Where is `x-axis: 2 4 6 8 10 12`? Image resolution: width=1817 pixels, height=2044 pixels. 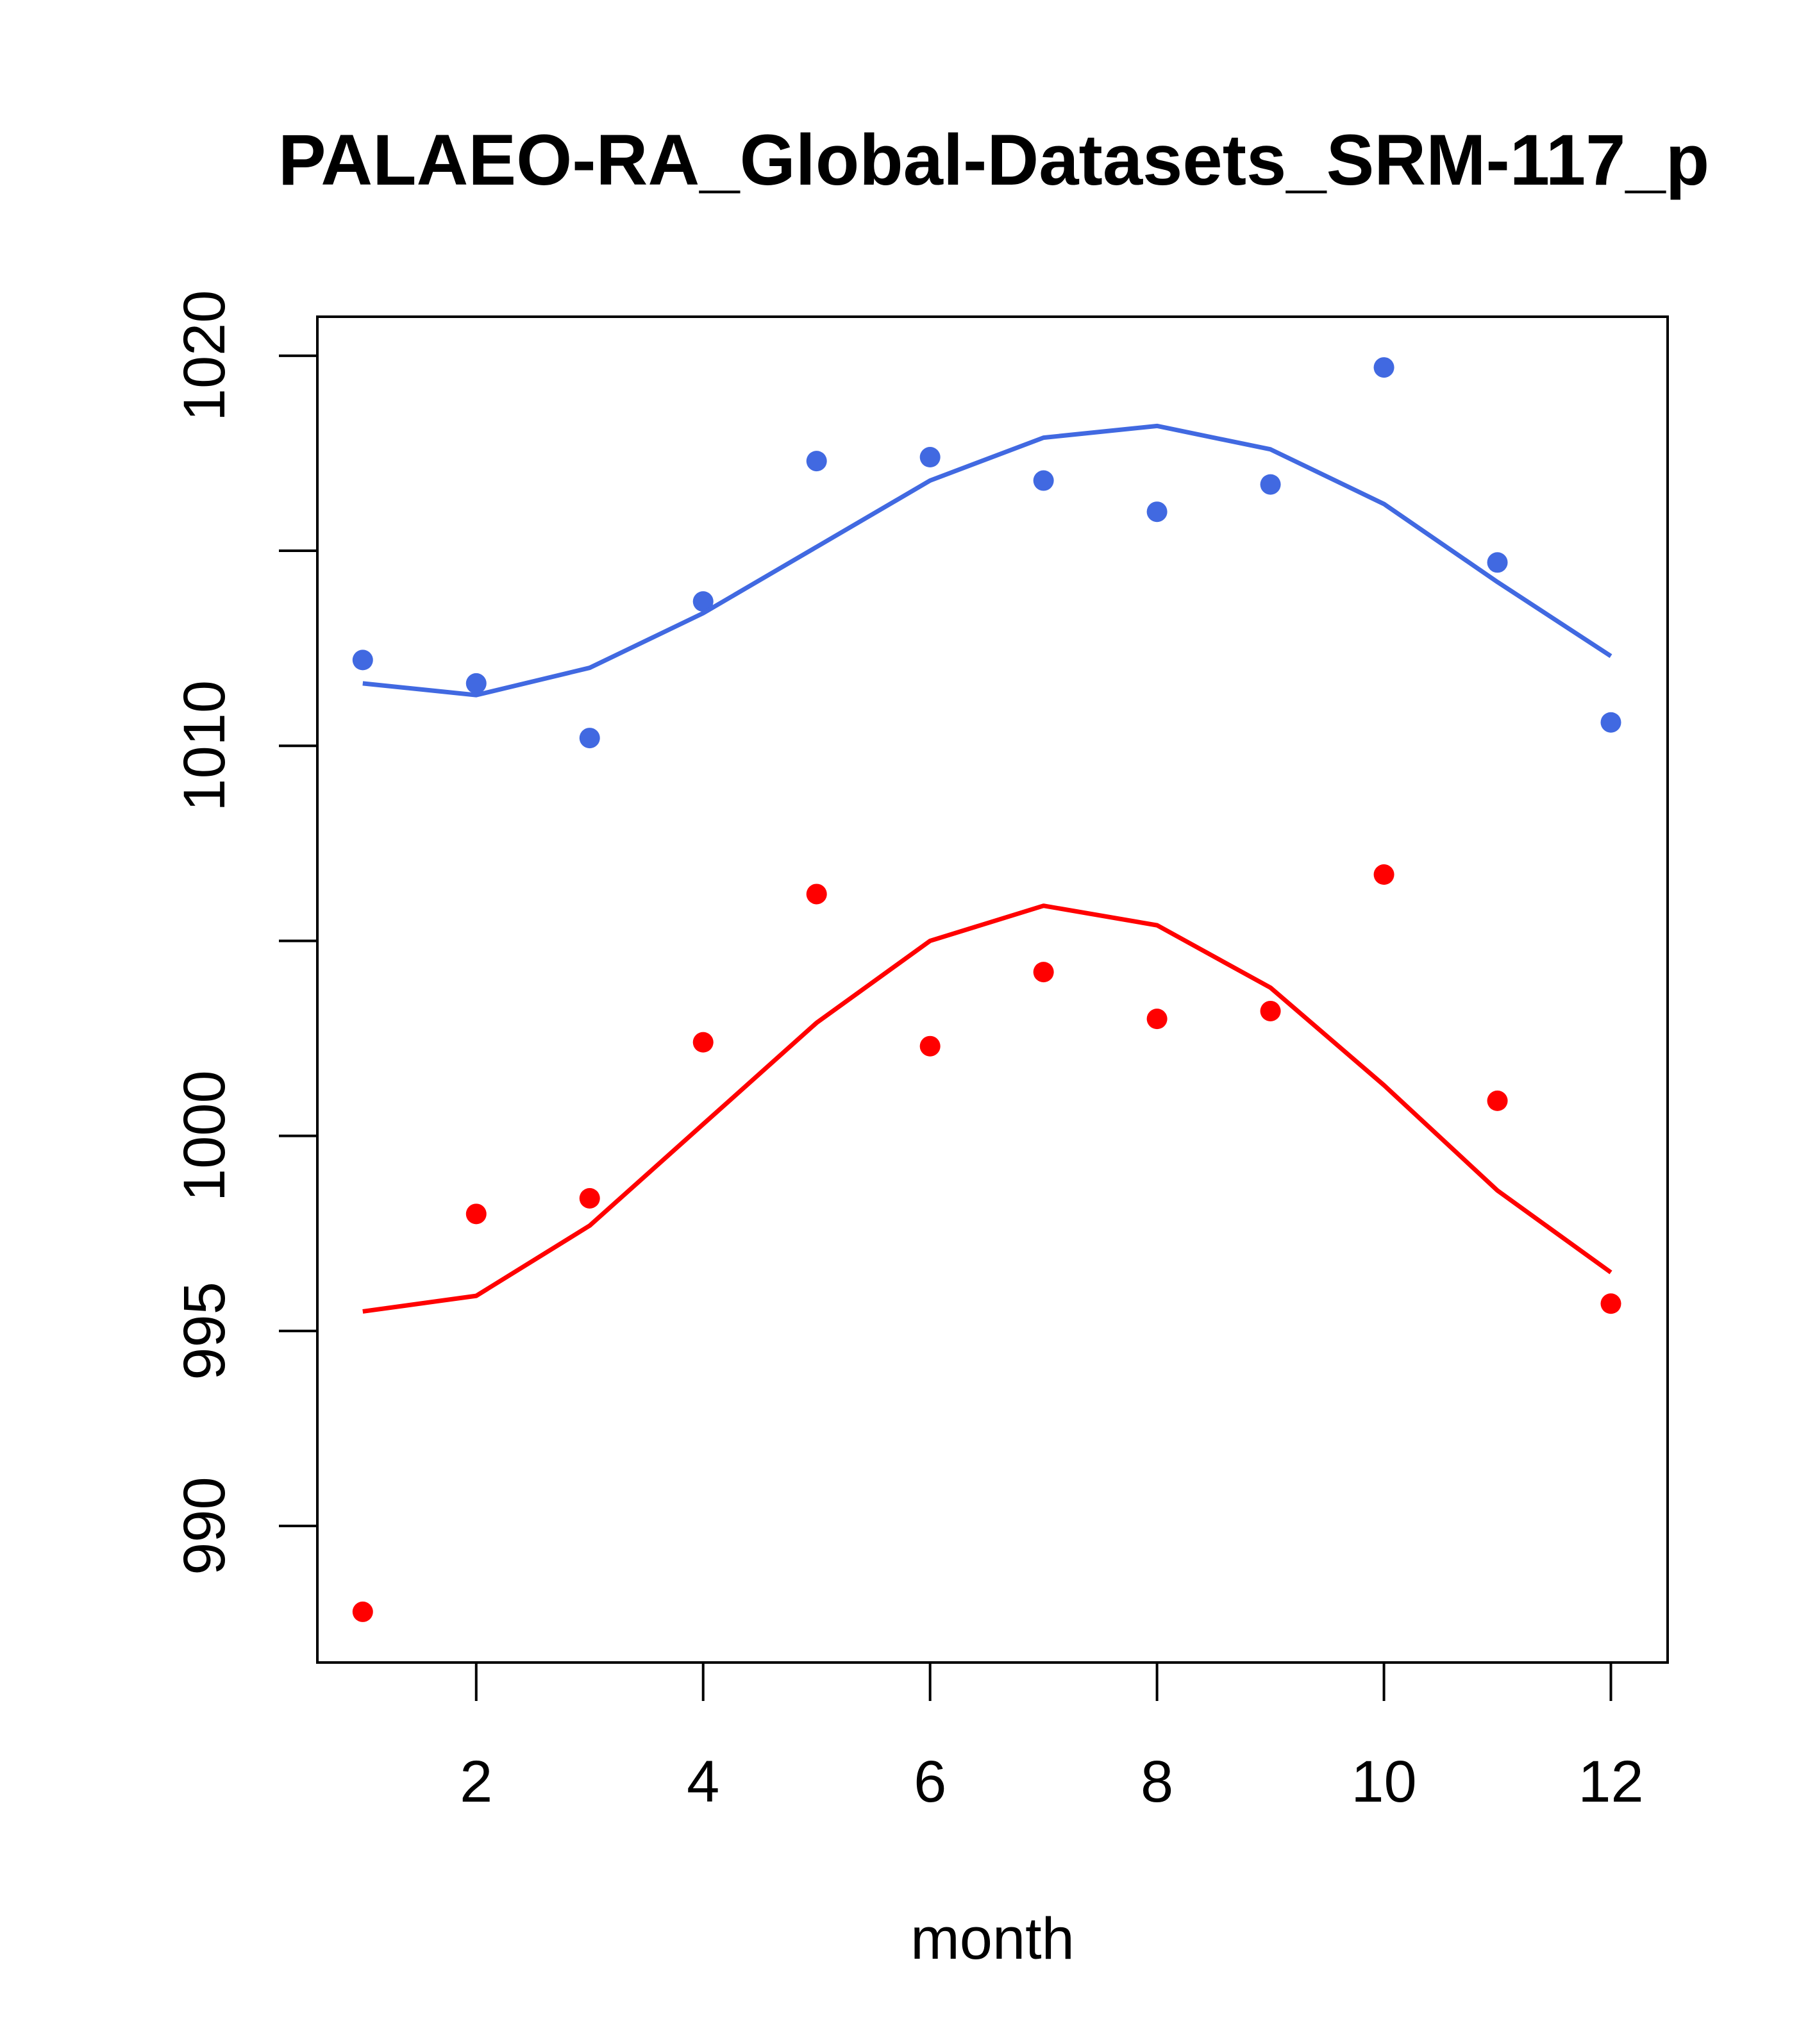
x-axis: 2 4 6 8 10 12 is located at coordinates (1052, 1738).